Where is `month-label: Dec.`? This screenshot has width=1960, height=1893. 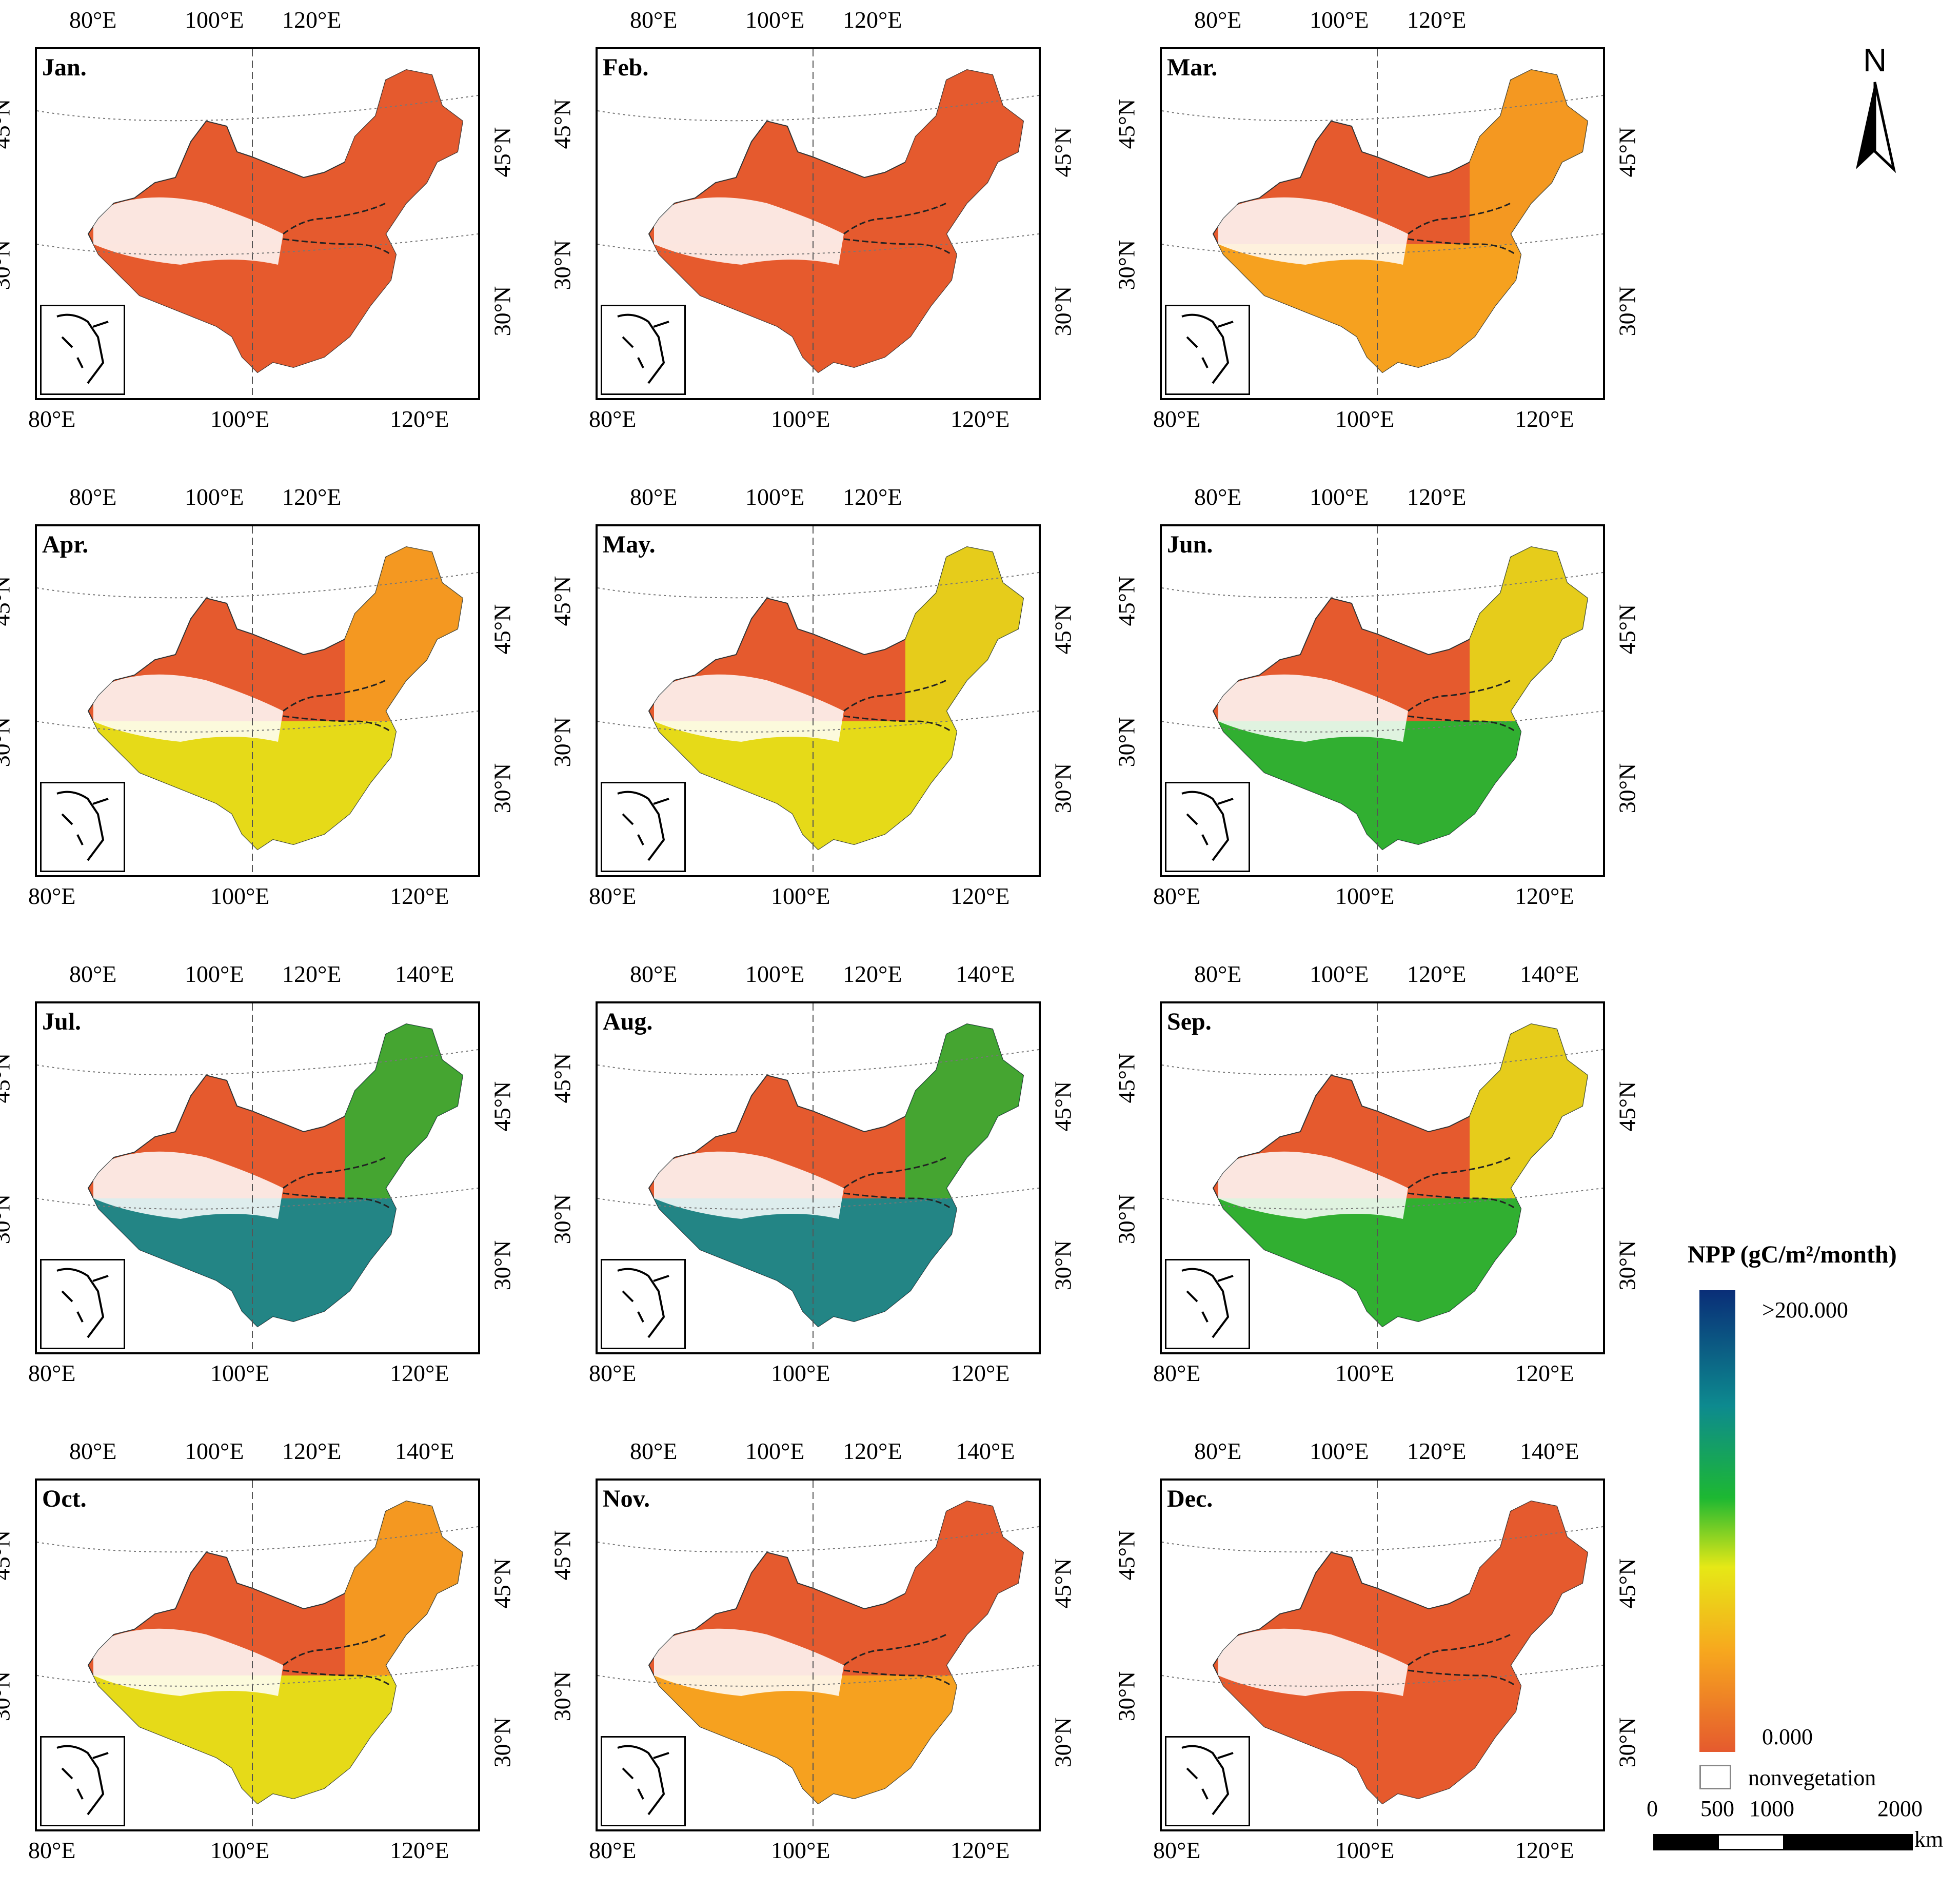
month-label: Dec. is located at coordinates (1190, 1499).